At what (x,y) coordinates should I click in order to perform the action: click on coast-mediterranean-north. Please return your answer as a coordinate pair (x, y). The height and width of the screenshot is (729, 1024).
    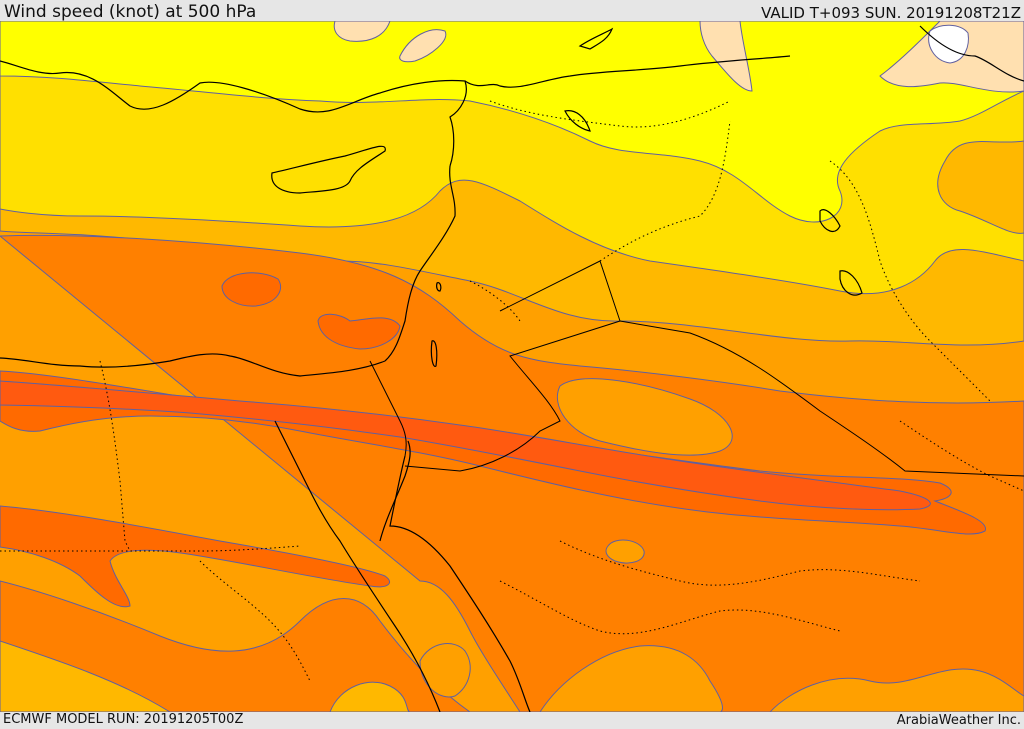
    Looking at the image, I should click on (233, 113).